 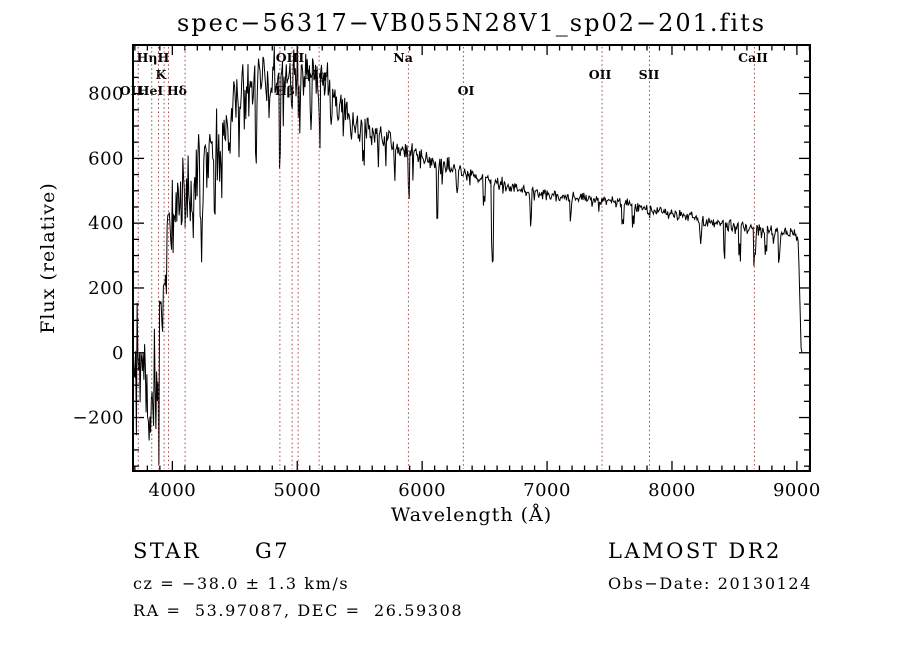 I want to click on object-subclass: G7, so click(x=273, y=551).